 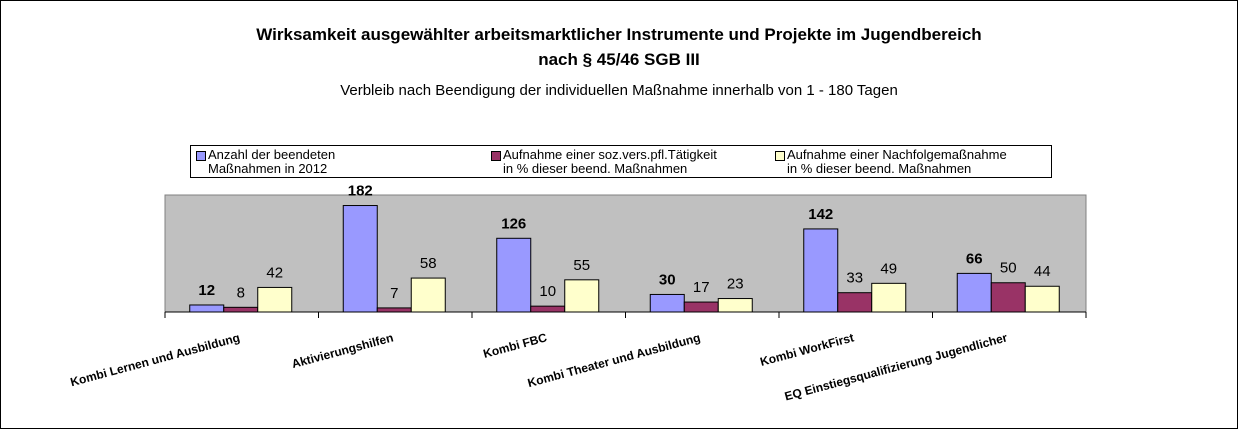 What do you see at coordinates (667, 279) in the screenshot?
I see `data-label: 30` at bounding box center [667, 279].